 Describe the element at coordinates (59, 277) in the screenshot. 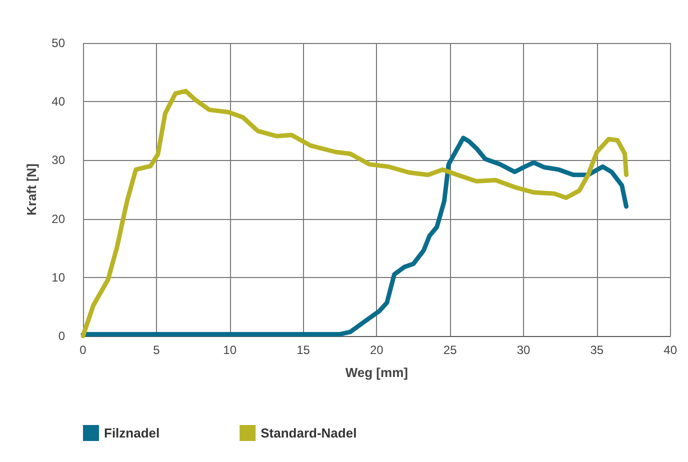

I see `y-tick-label: 10` at that location.